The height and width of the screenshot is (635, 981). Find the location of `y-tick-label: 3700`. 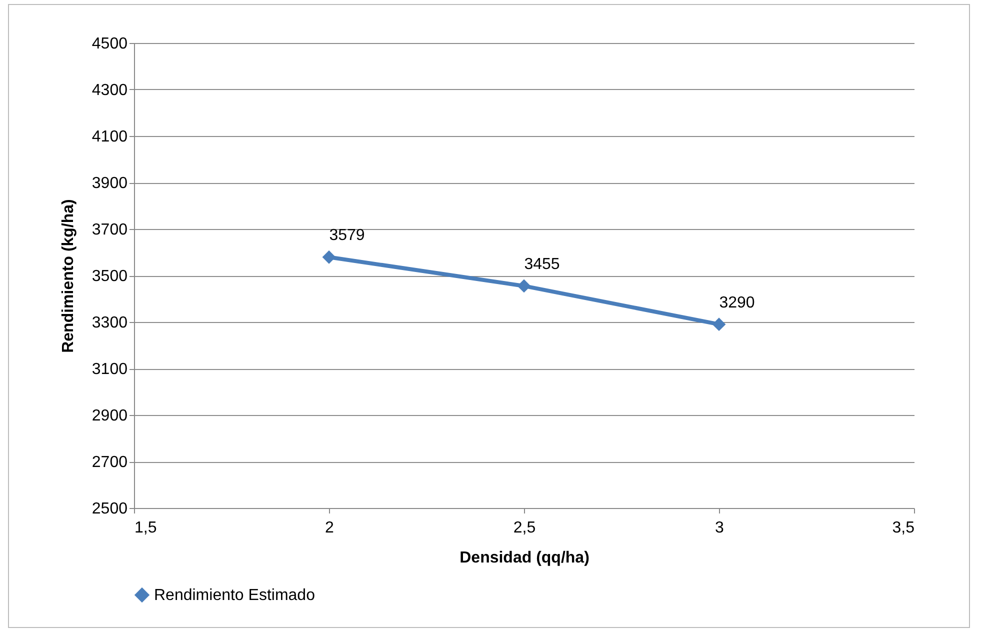

y-tick-label: 3700 is located at coordinates (110, 230).